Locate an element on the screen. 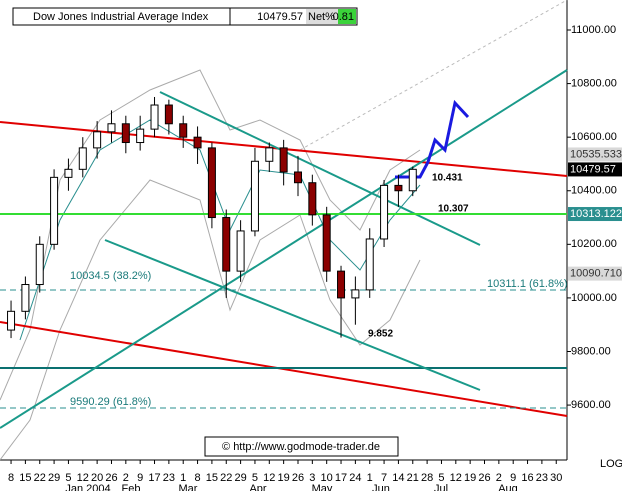 The height and width of the screenshot is (491, 622). price-label: 10479.57 is located at coordinates (593, 169).